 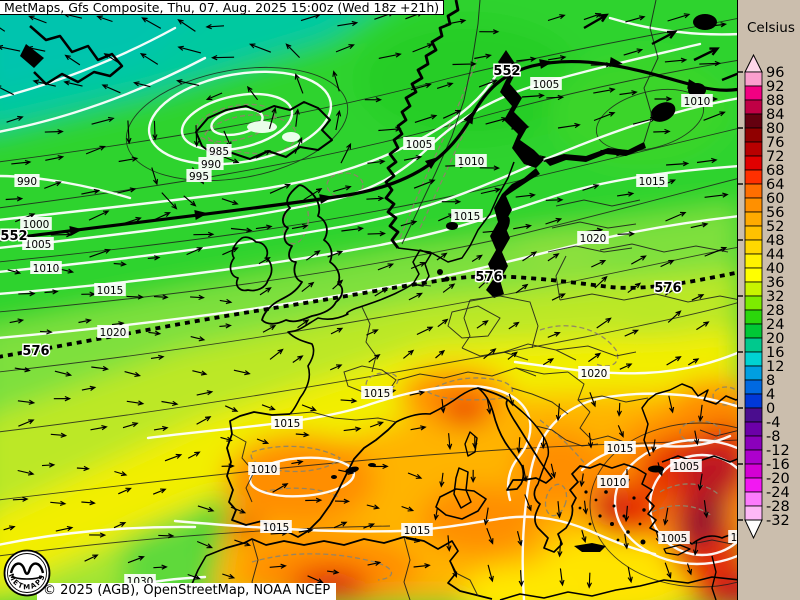 What do you see at coordinates (775, 185) in the screenshot?
I see `svg-text: 64` at bounding box center [775, 185].